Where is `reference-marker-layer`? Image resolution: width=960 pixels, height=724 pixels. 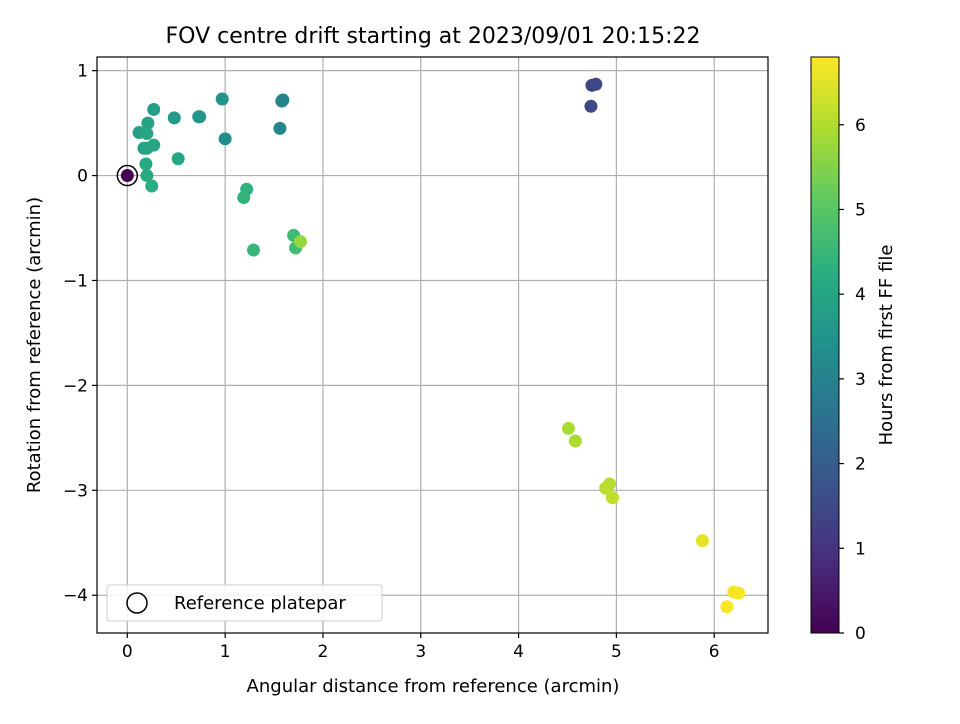
reference-marker-layer is located at coordinates (127, 175).